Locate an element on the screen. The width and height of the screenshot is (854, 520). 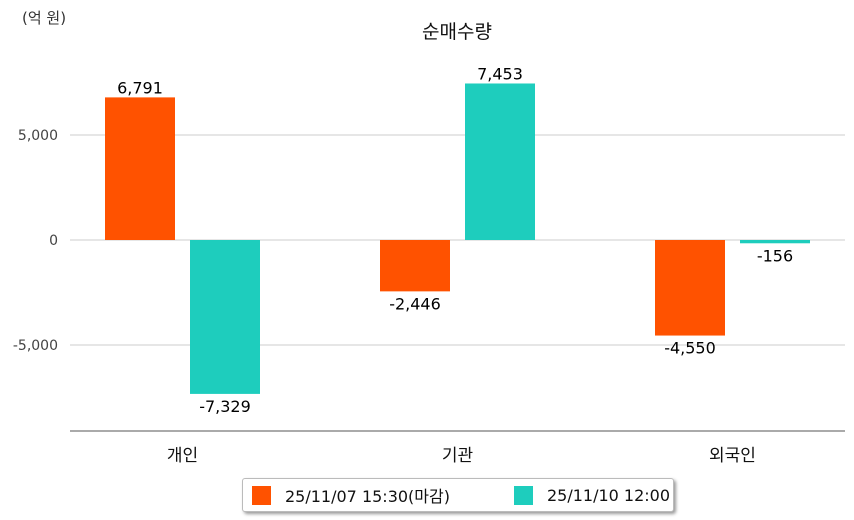
x-tick-label: 기관 is located at coordinates (457, 456).